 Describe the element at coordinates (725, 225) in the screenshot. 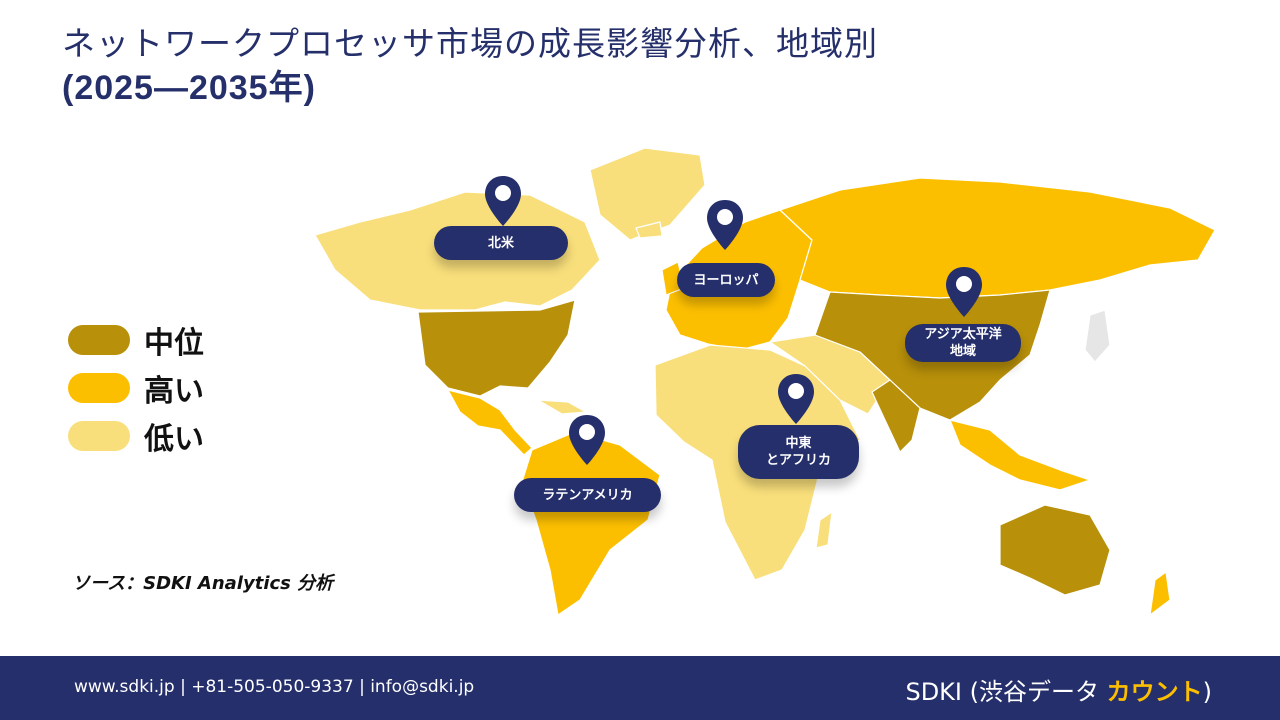

I see `europe-pin-icon` at that location.